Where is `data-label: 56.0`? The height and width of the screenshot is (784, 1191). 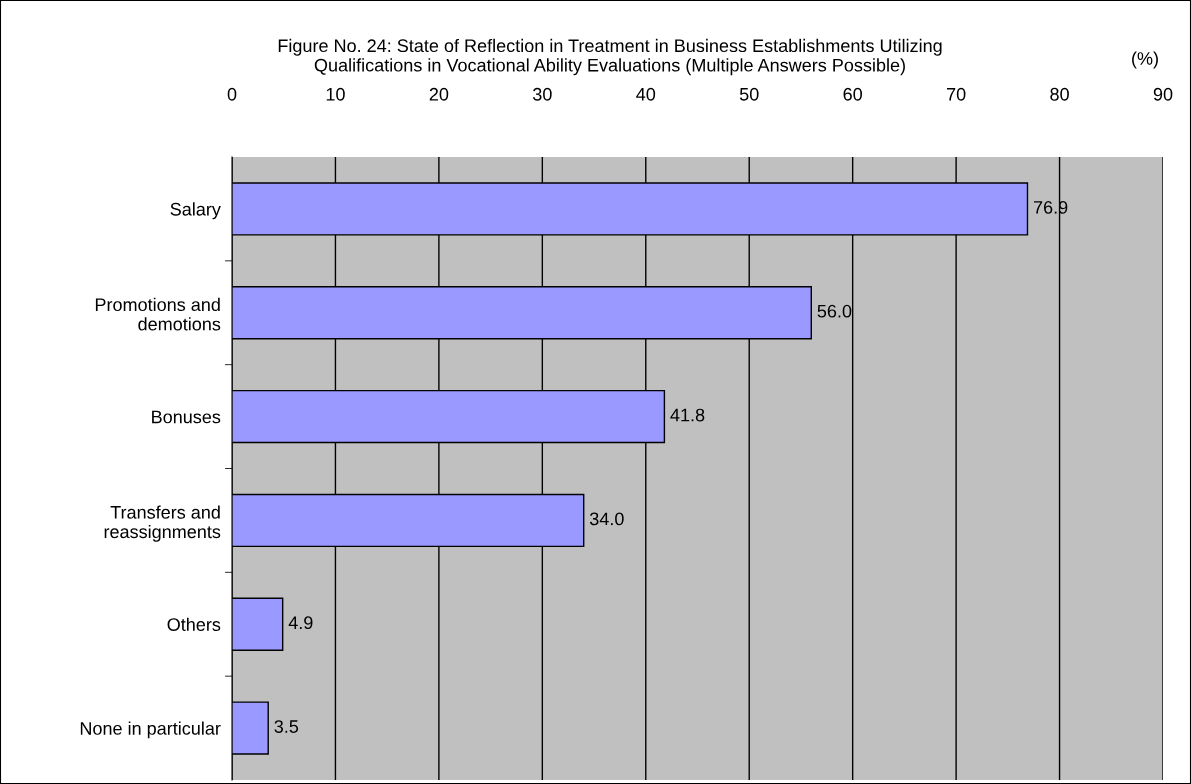 data-label: 56.0 is located at coordinates (834, 311).